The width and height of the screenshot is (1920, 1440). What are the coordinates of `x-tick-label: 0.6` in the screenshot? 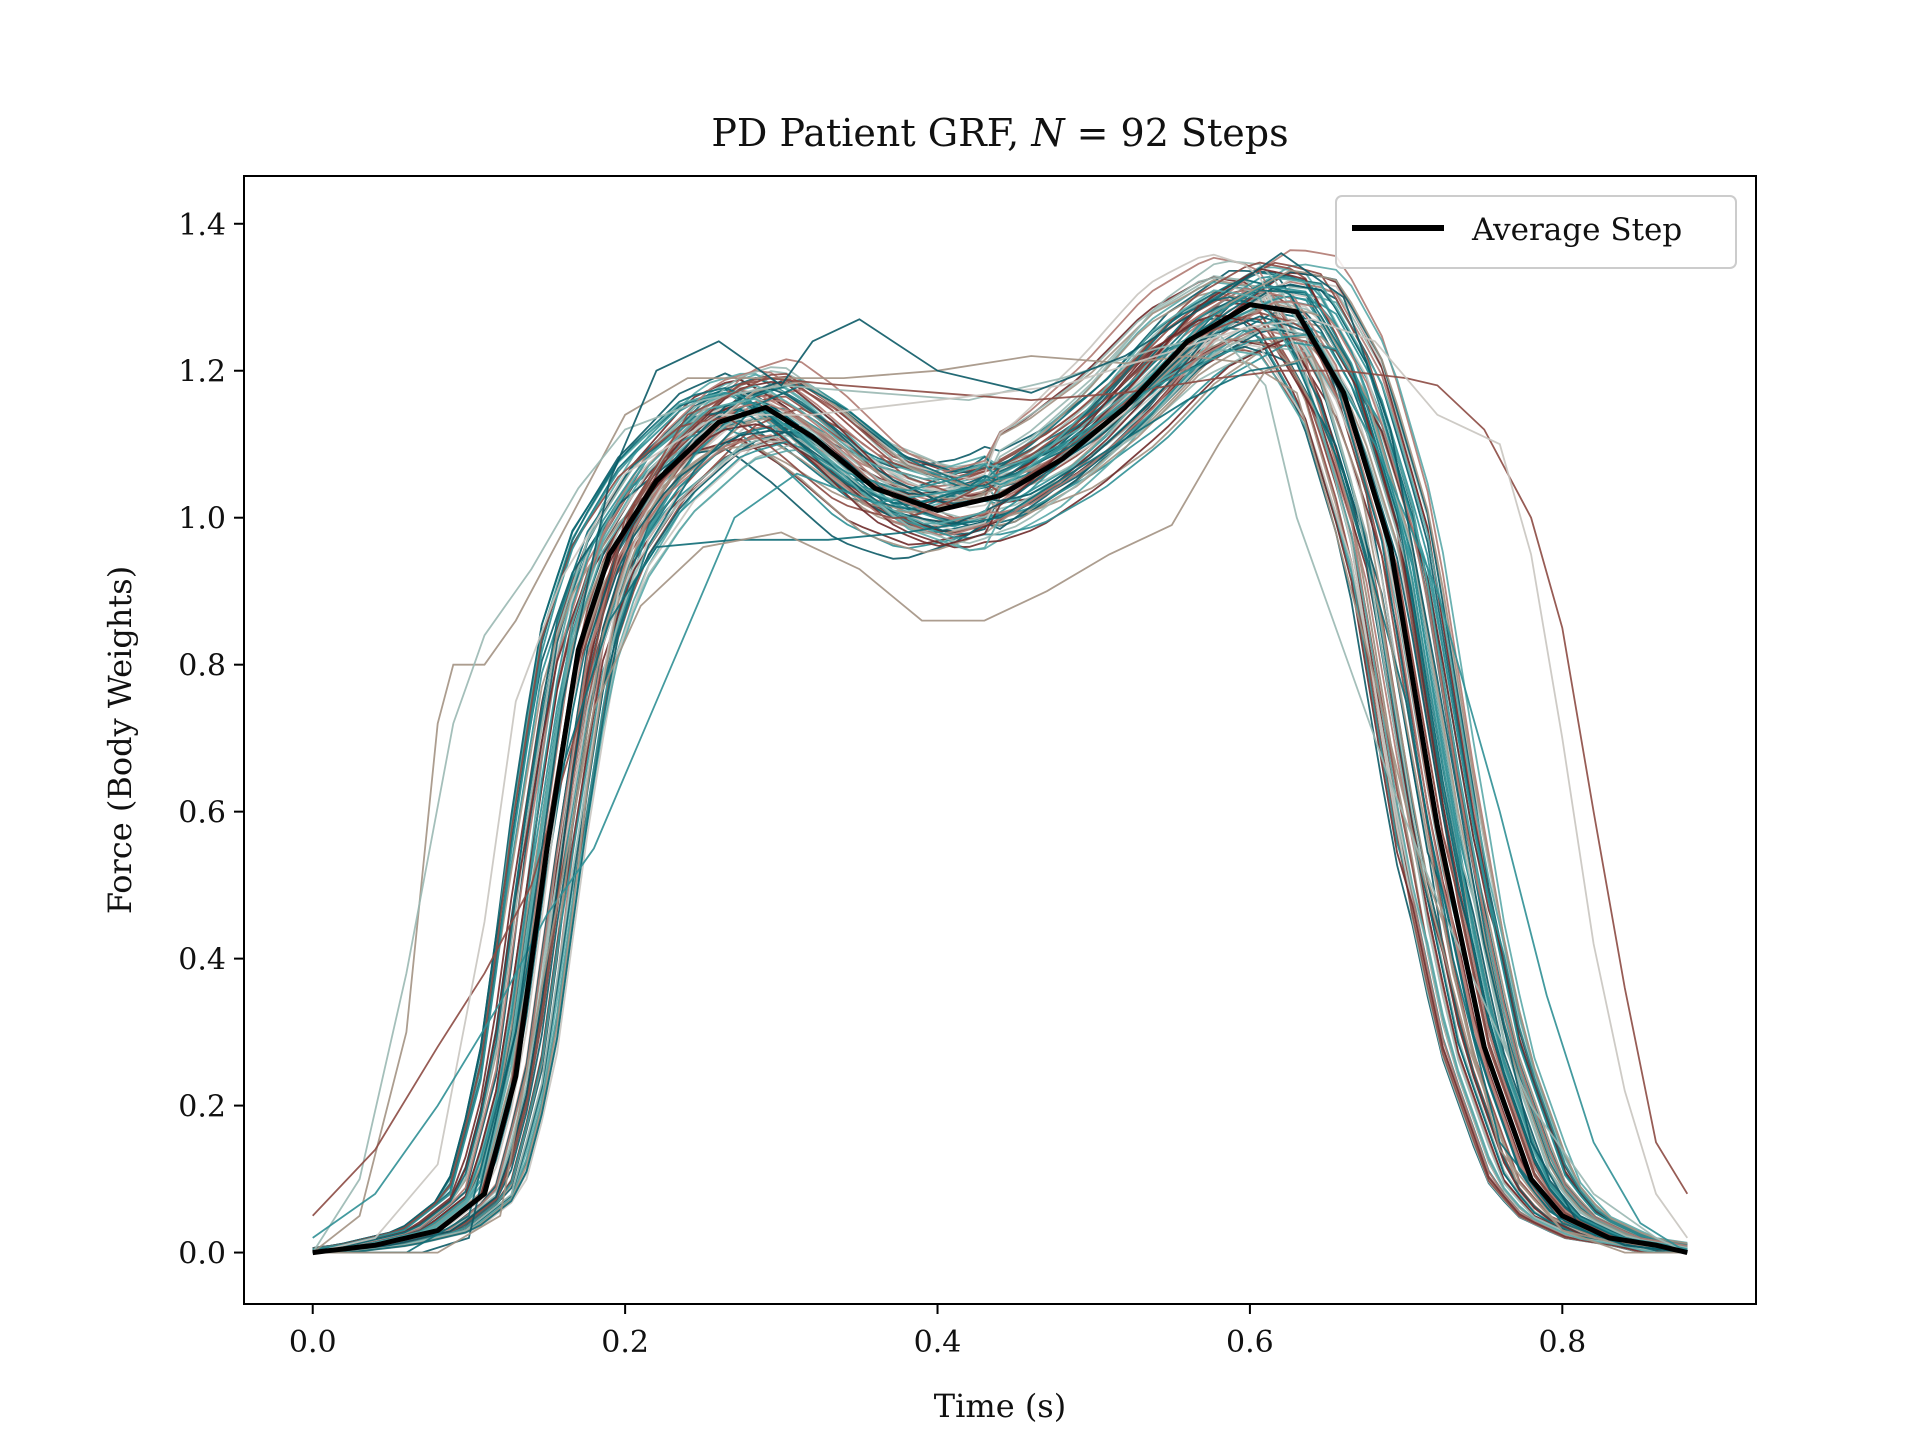 It's located at (1250, 1342).